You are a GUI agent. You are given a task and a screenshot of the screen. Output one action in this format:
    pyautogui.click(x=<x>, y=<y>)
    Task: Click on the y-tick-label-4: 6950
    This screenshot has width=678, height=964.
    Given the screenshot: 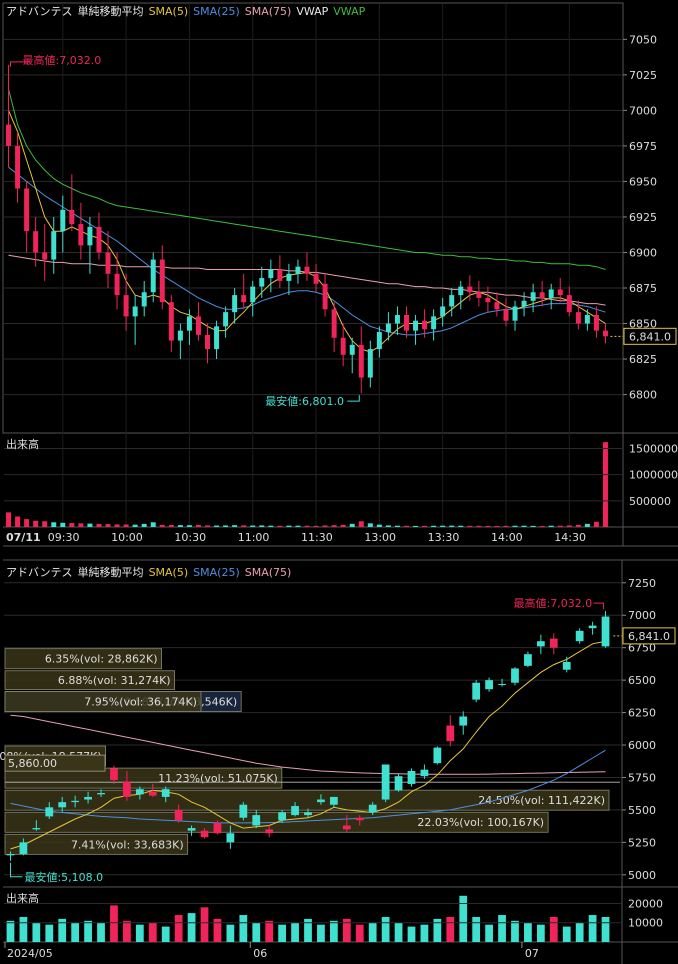 What is the action you would take?
    pyautogui.click(x=643, y=181)
    